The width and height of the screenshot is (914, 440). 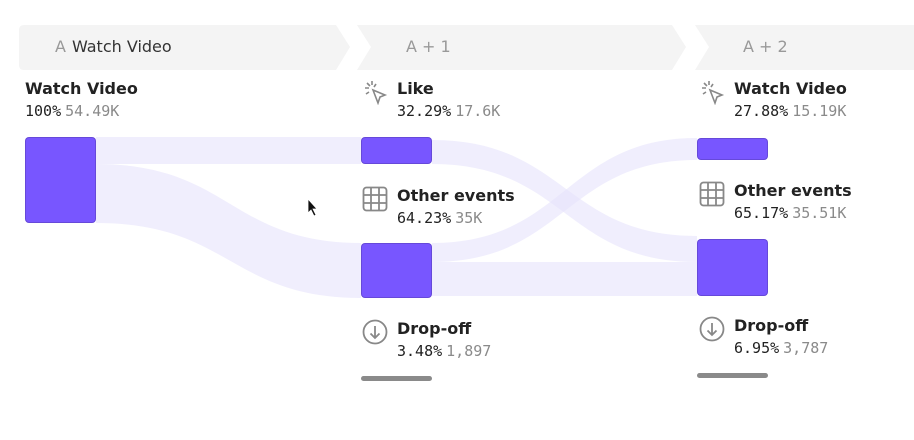 What do you see at coordinates (521, 47) in the screenshot?
I see `header-step-a1` at bounding box center [521, 47].